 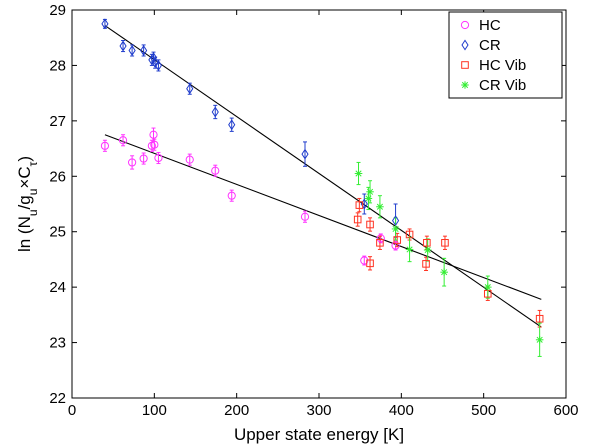 I want to click on y-axis-title-sub1: u, so click(x=33, y=212).